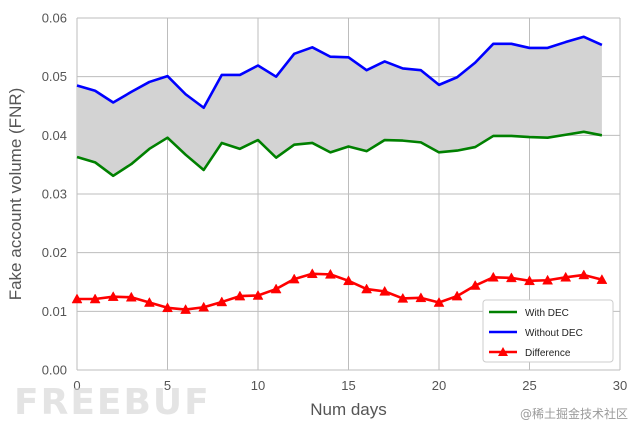 This screenshot has width=637, height=426. Describe the element at coordinates (54, 194) in the screenshot. I see `y-tick-label: 0.03` at that location.